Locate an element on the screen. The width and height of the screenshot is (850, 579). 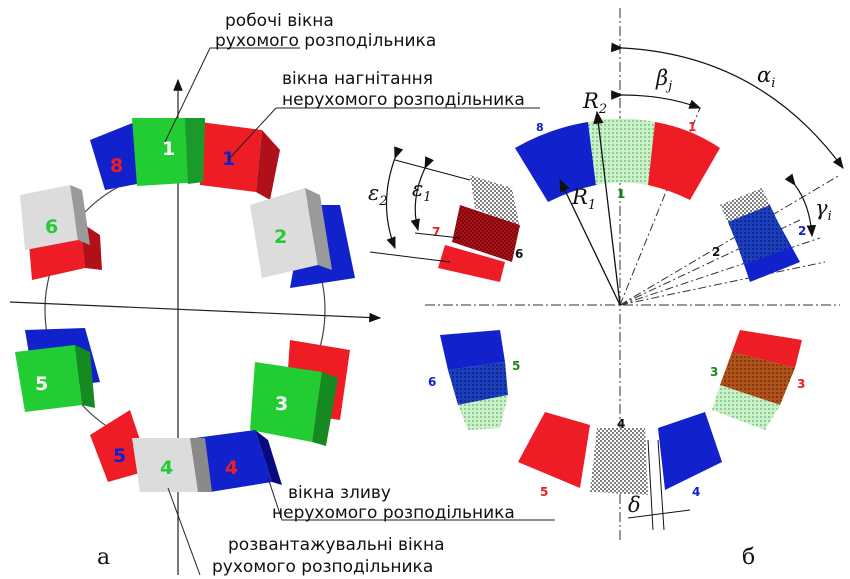
left-num-5-blue: 5 is located at coordinates (119, 456).